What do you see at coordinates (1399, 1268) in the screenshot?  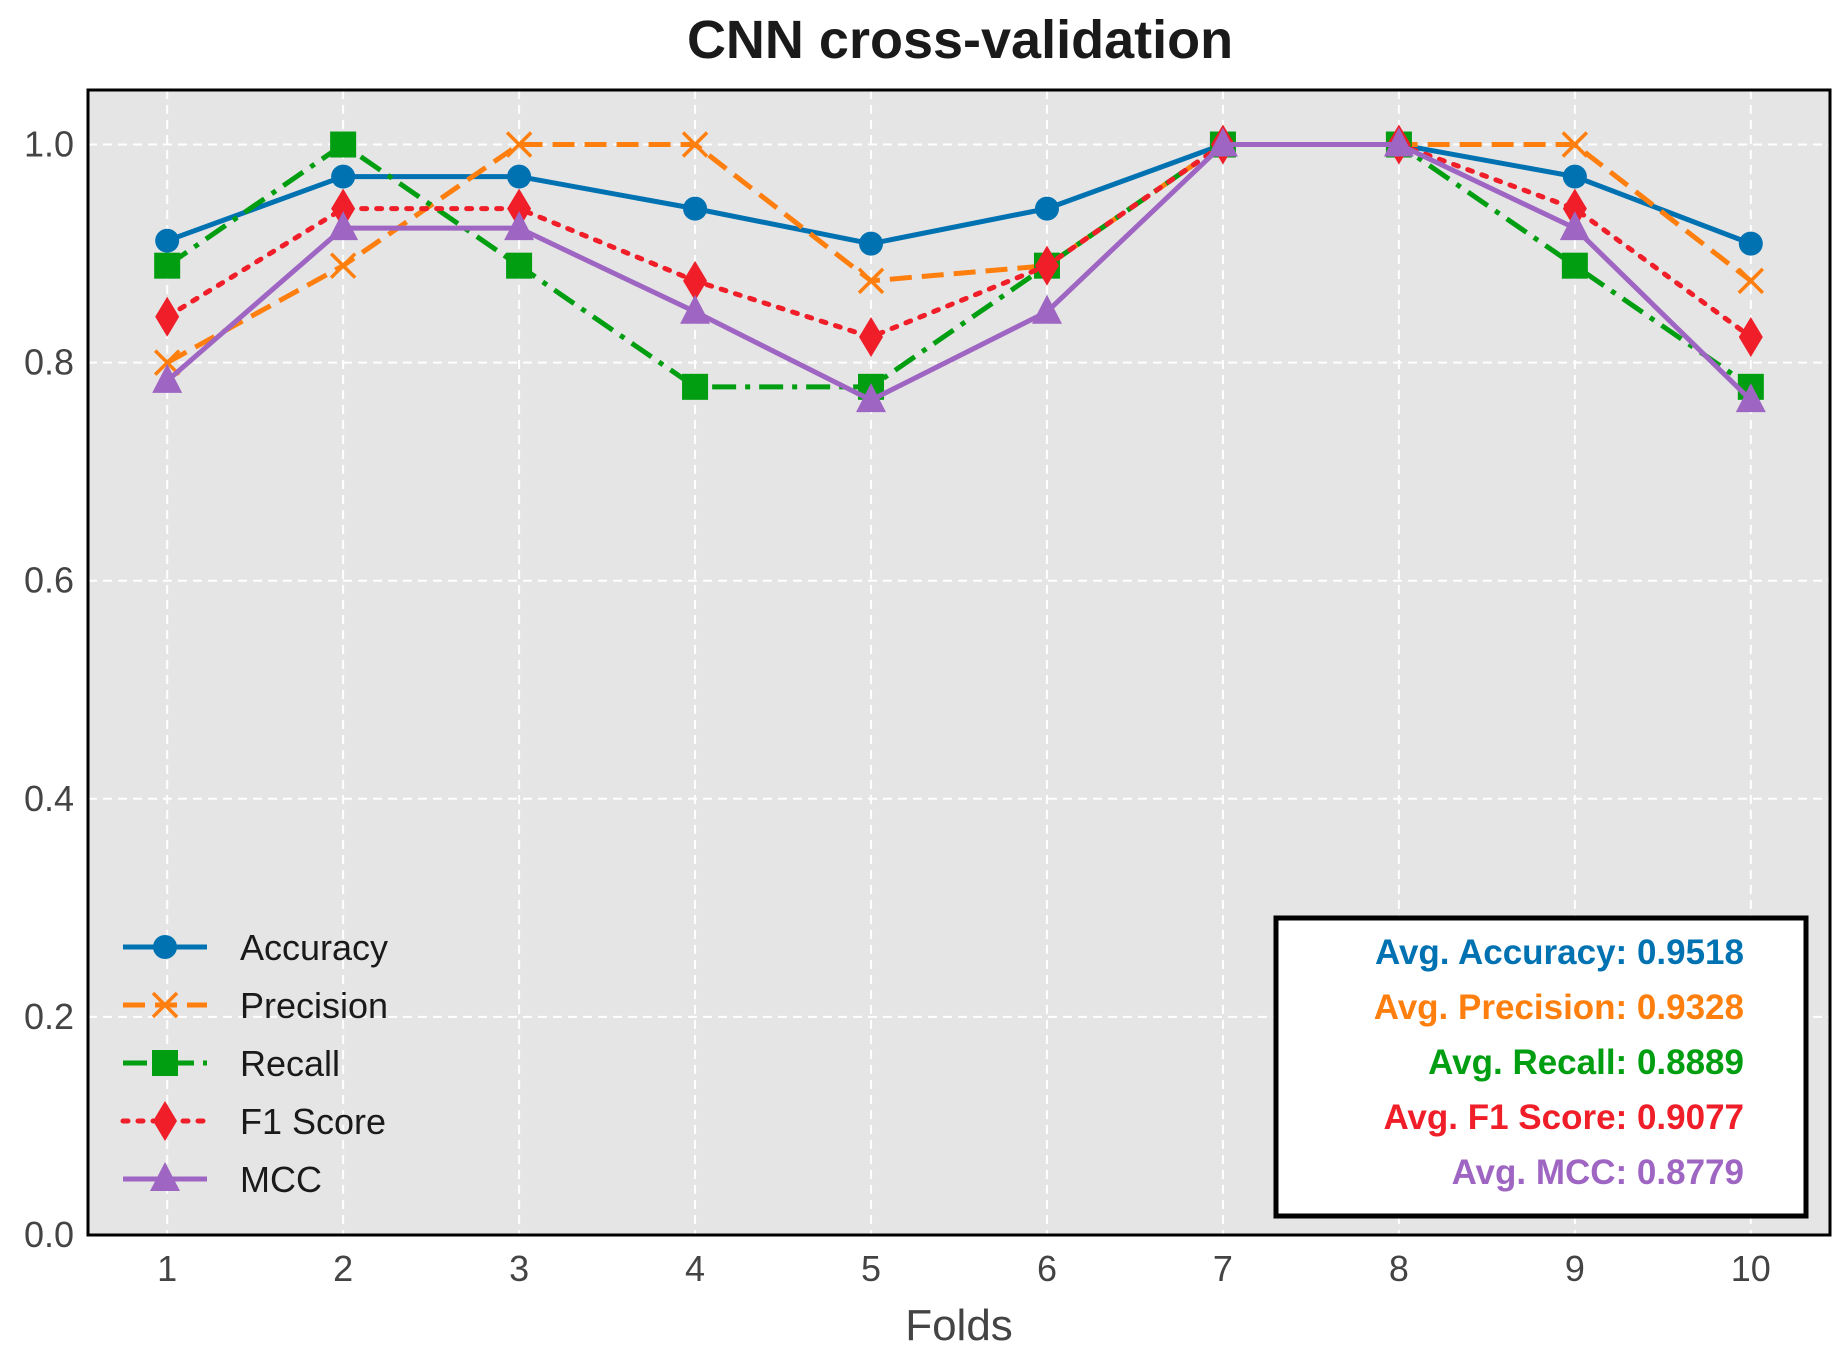 I see `x-tick-label: 8` at bounding box center [1399, 1268].